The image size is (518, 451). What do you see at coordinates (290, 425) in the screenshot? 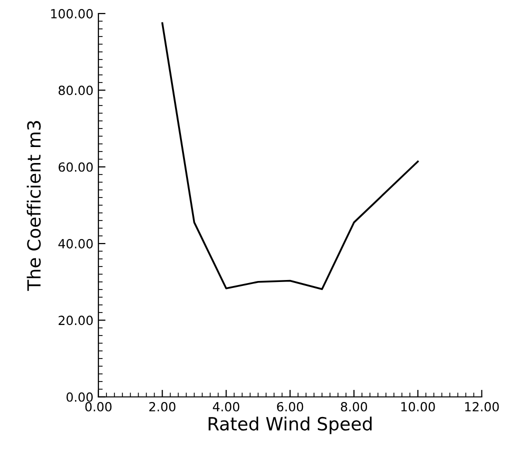
I see `x-axis-title: Rated Wind Speed` at bounding box center [290, 425].